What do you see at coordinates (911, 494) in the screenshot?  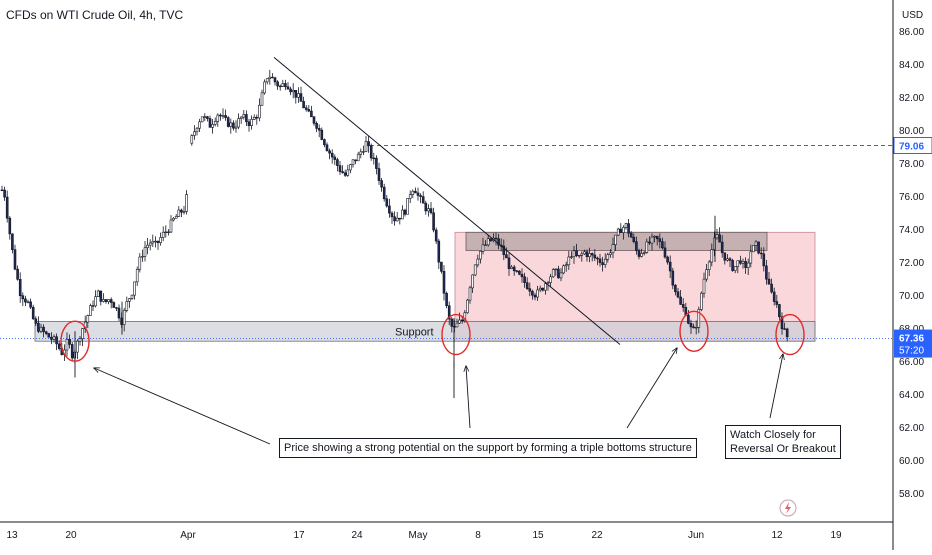 I see `price-tick-58-00: 58.00` at bounding box center [911, 494].